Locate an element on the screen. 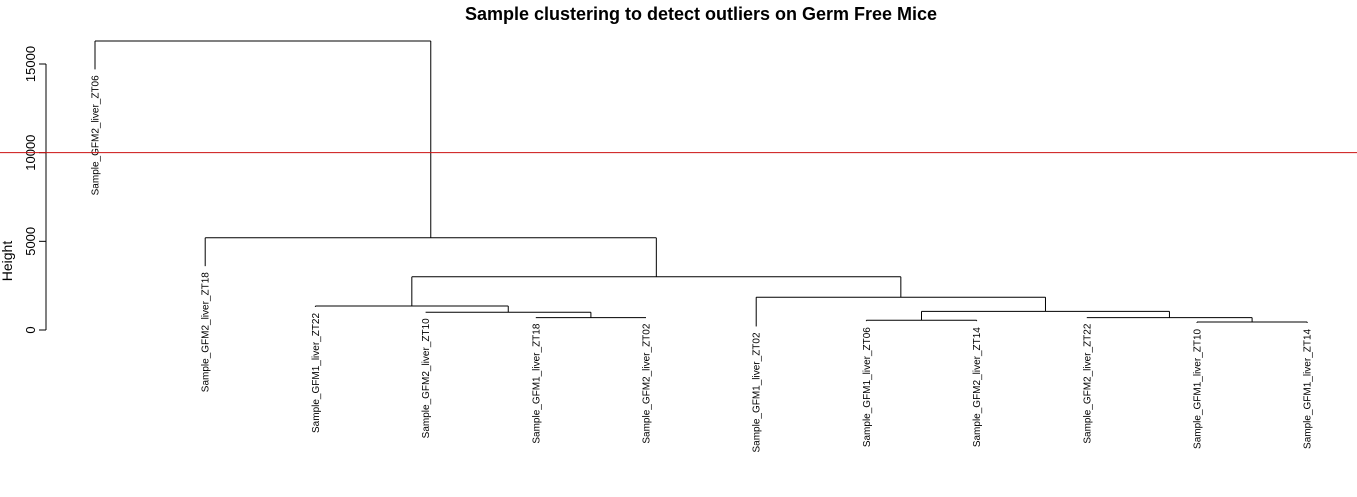 The height and width of the screenshot is (497, 1357). leaf-label: Sample_GFM2_liver_ZT22 is located at coordinates (1087, 383).